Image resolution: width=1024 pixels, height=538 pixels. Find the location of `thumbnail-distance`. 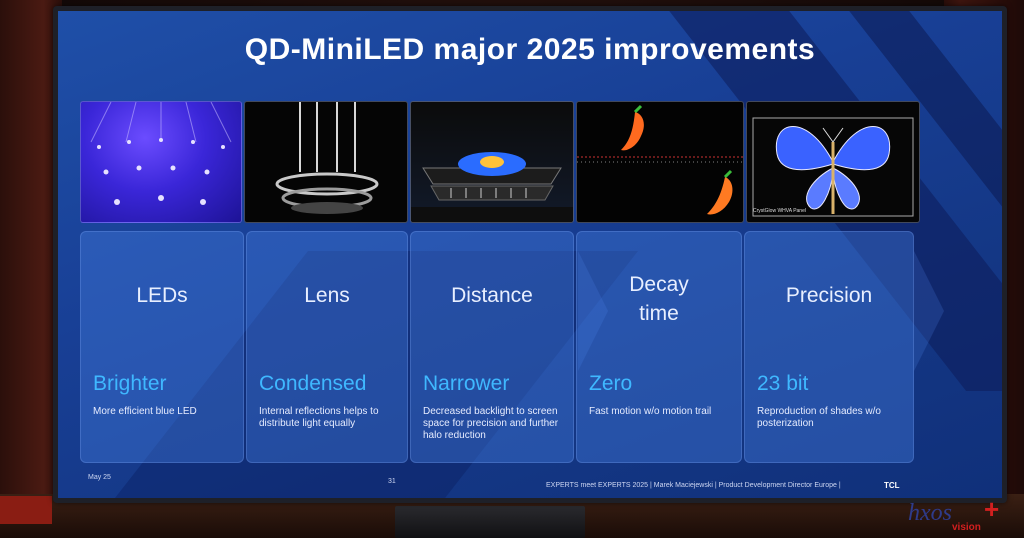

thumbnail-distance is located at coordinates (492, 162).